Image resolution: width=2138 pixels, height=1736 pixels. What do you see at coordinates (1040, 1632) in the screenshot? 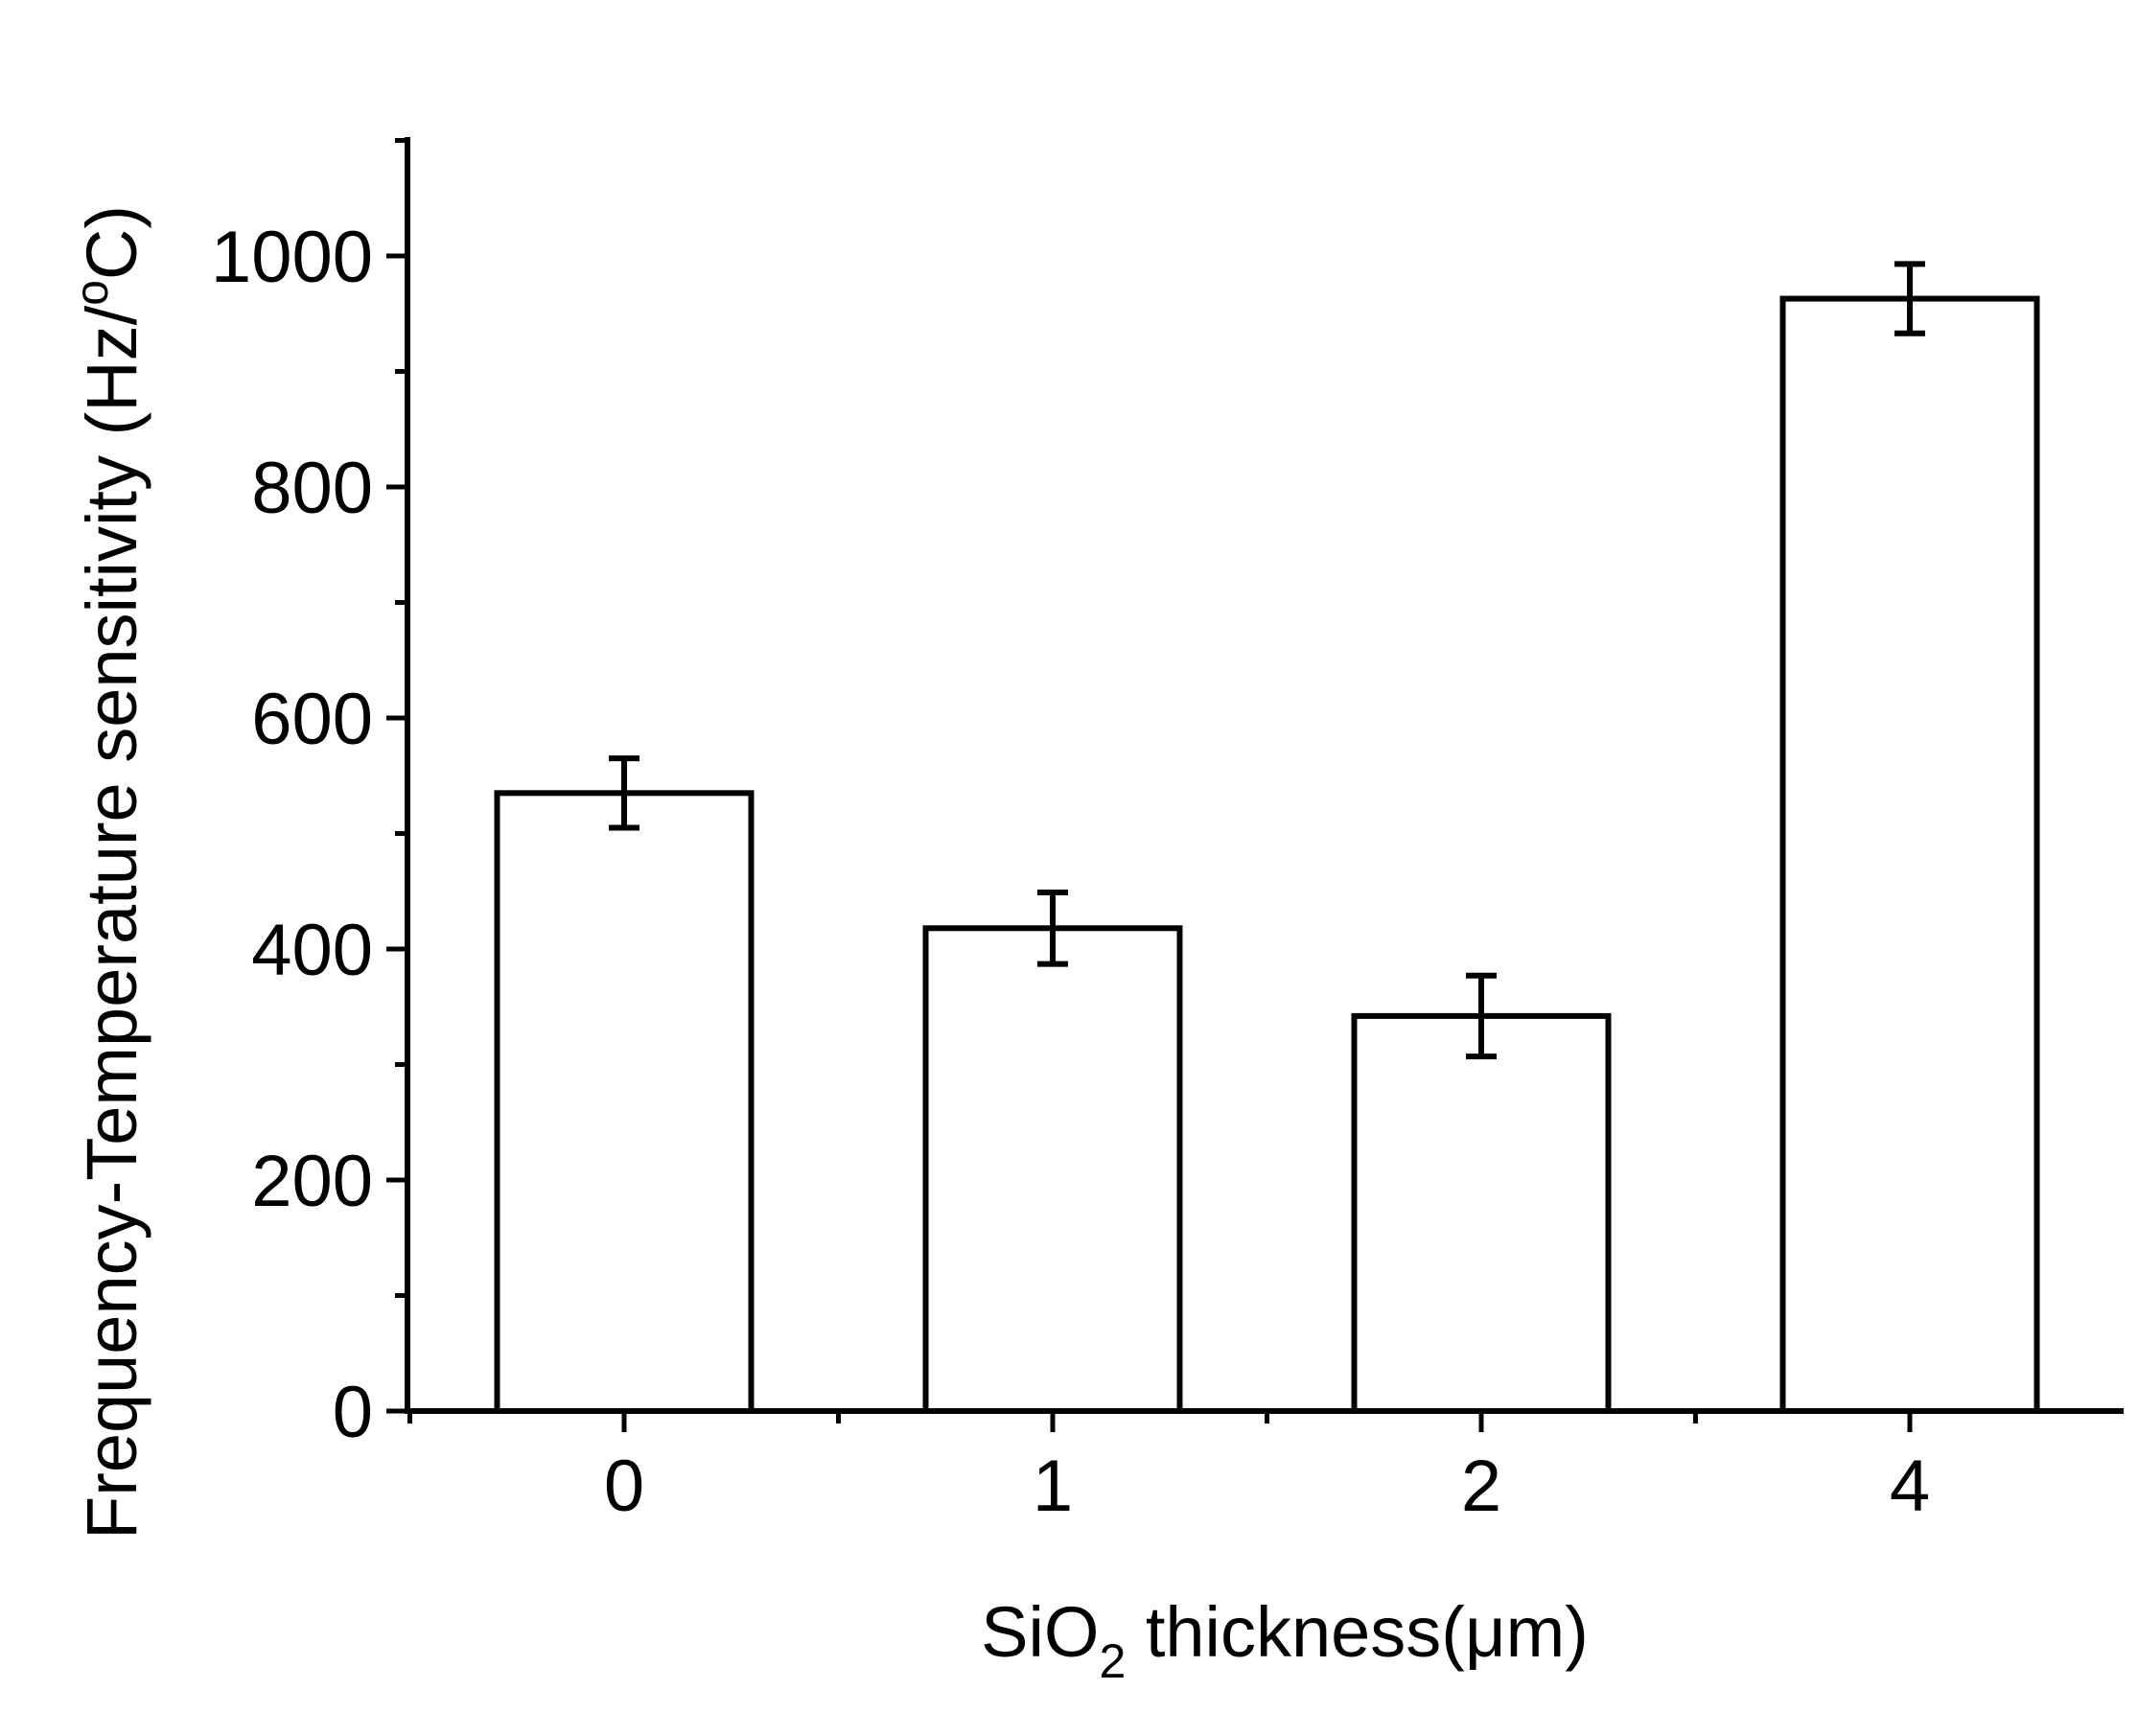
I see `x-axis-title-pre: SiO` at bounding box center [1040, 1632].